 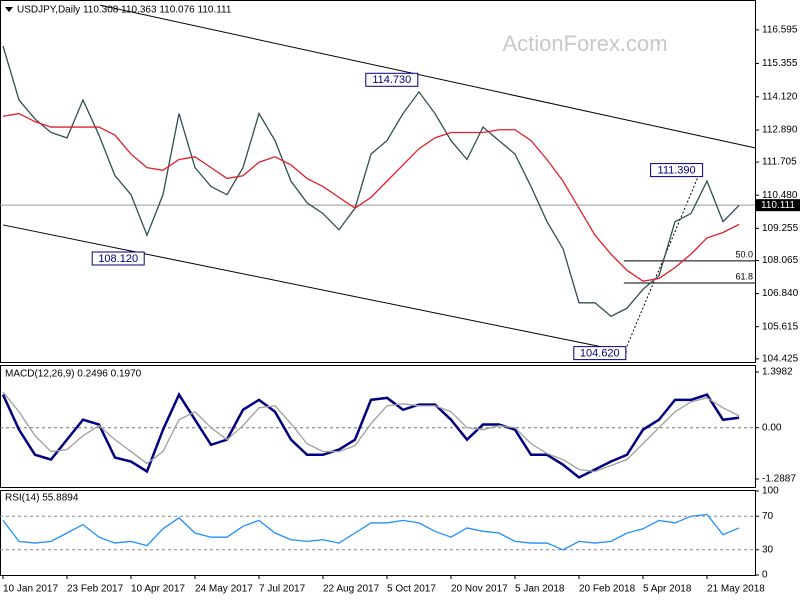 I want to click on y-tick-label: 100, so click(x=770, y=491).